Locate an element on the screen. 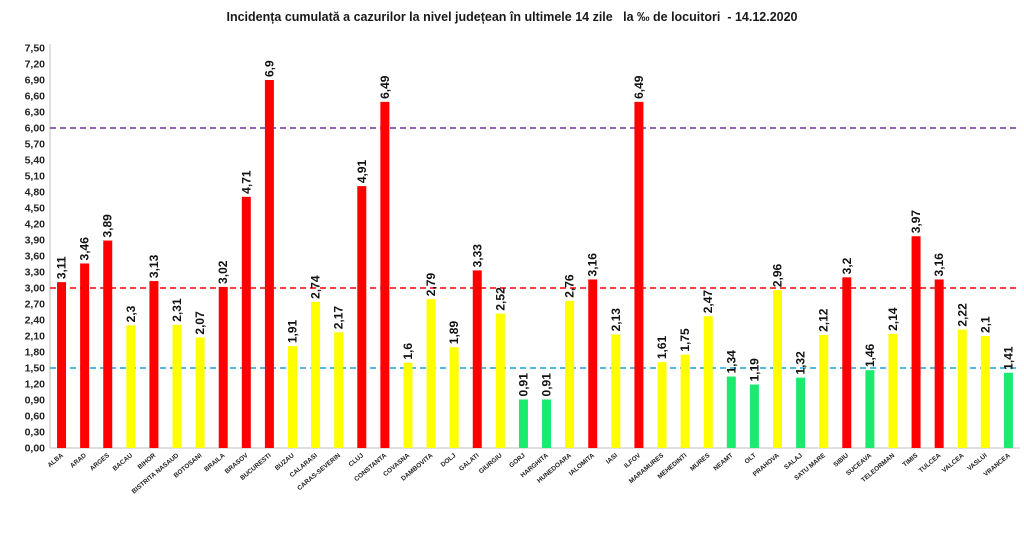 The height and width of the screenshot is (538, 1024). bar-harghita is located at coordinates (547, 423).